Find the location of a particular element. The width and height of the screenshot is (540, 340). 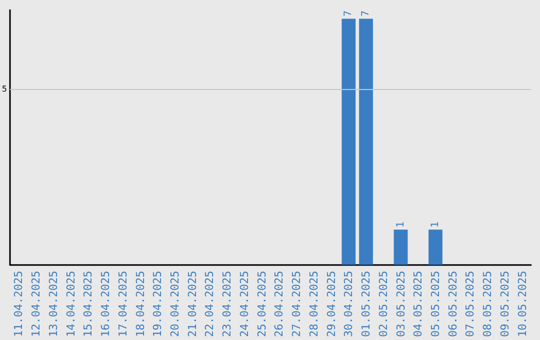

x-tick-label: 19.04.2025 is located at coordinates (157, 304).